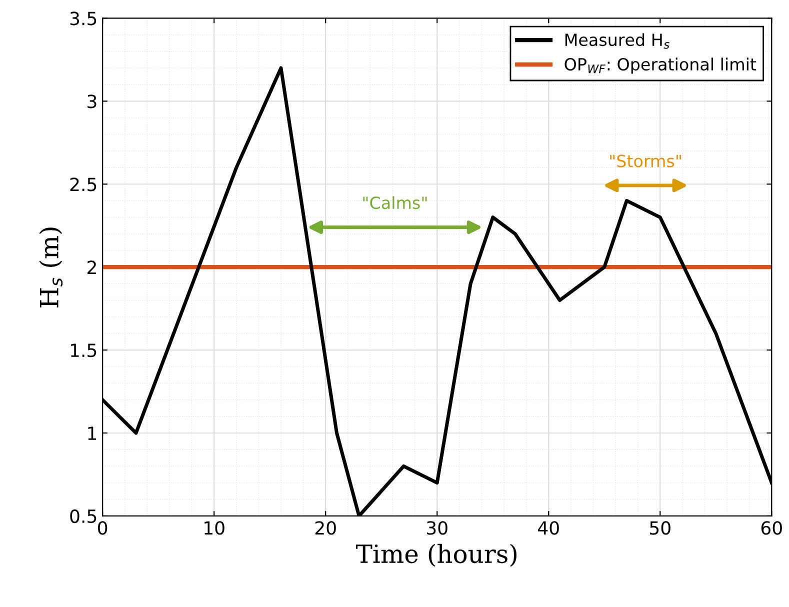 This screenshot has height=607, width=789. What do you see at coordinates (92, 433) in the screenshot?
I see `y-tick-label: 1` at bounding box center [92, 433].